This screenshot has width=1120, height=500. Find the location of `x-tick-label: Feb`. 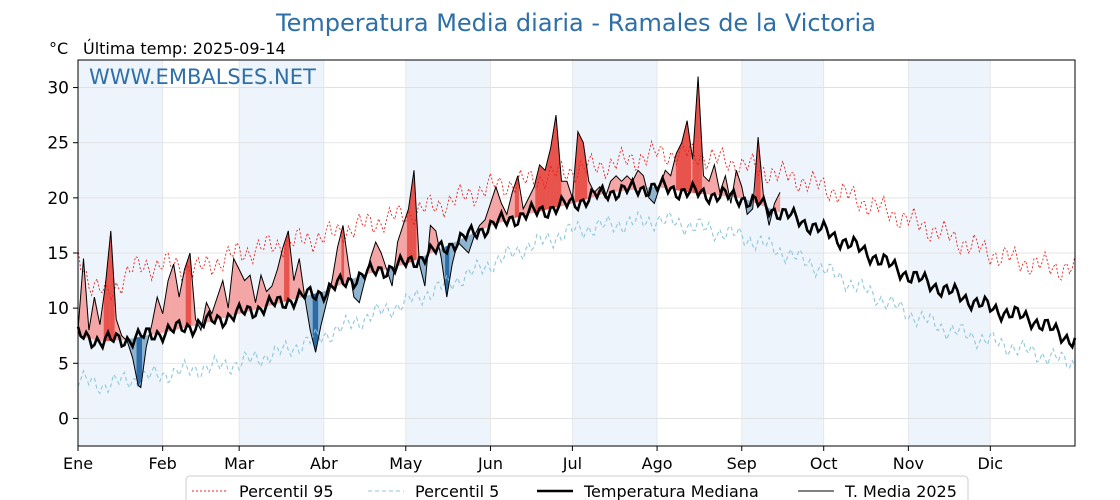

x-tick-label: Feb is located at coordinates (163, 463).